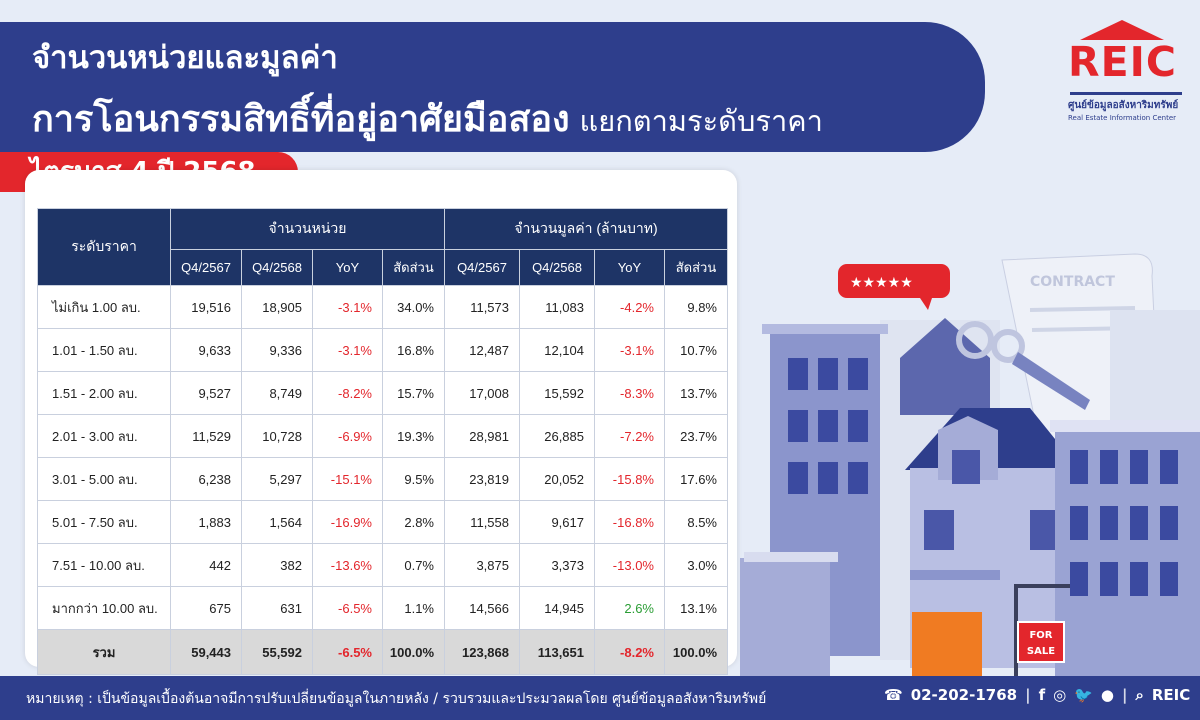  Describe the element at coordinates (277, 479) in the screenshot. I see `table-cell: 5,297` at that location.